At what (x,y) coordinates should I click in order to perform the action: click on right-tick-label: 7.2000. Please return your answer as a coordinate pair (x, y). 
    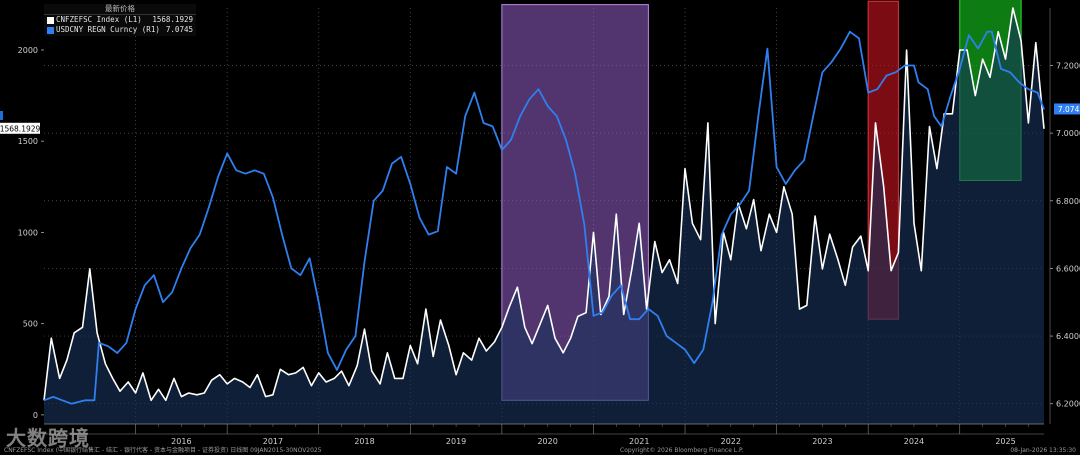
    Looking at the image, I should click on (1068, 65).